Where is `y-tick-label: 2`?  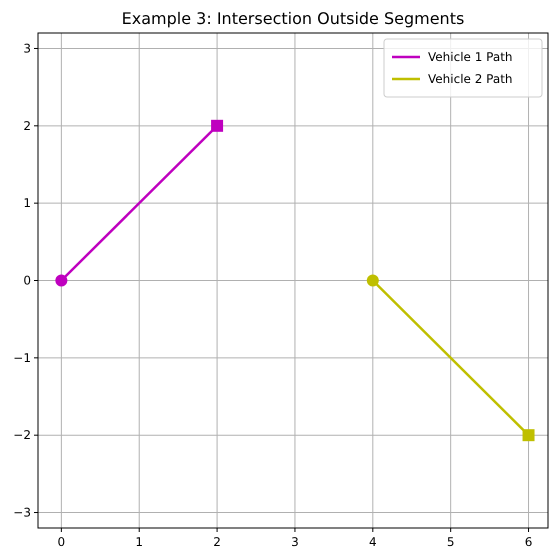
y-tick-label: 2 is located at coordinates (27, 125).